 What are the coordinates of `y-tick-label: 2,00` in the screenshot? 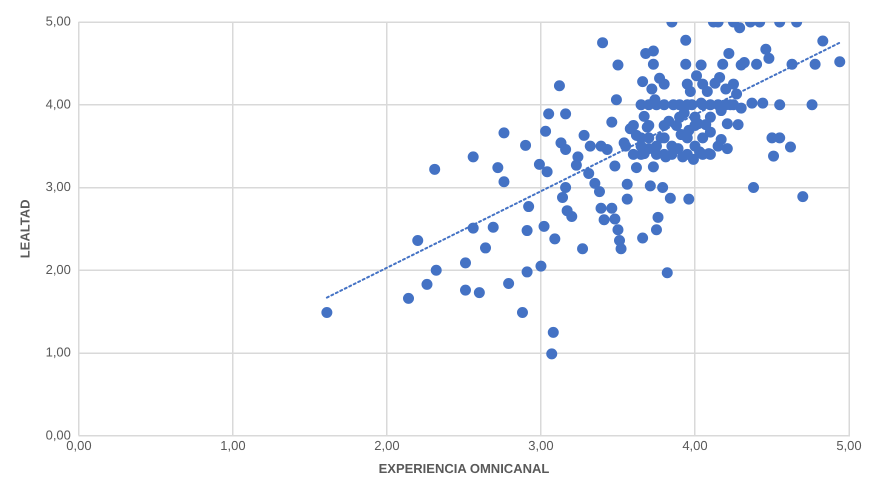 It's located at (58, 269).